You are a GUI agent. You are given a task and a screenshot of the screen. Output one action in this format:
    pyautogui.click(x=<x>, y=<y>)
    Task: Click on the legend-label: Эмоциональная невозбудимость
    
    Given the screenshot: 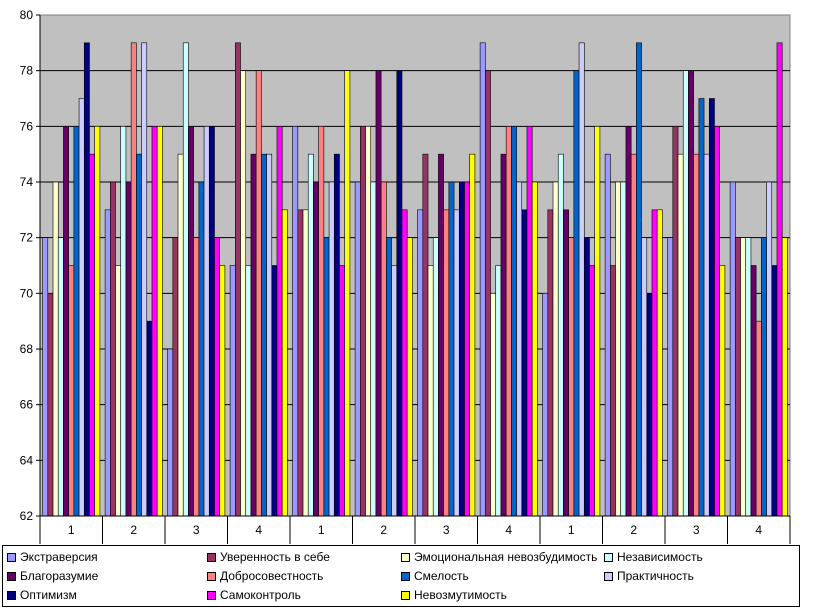 What is the action you would take?
    pyautogui.click(x=506, y=557)
    